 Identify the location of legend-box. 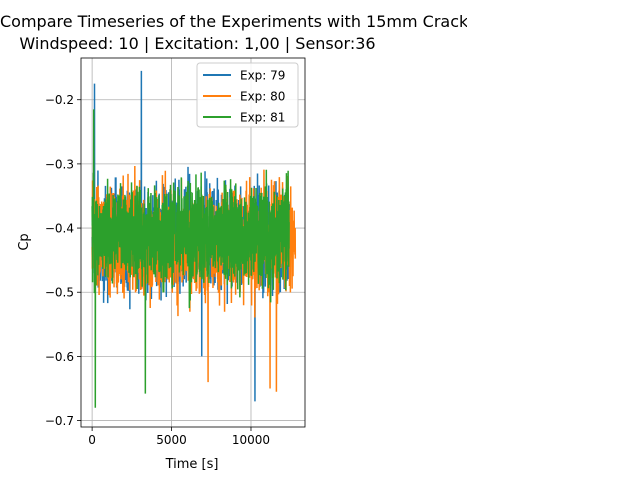
(247, 95).